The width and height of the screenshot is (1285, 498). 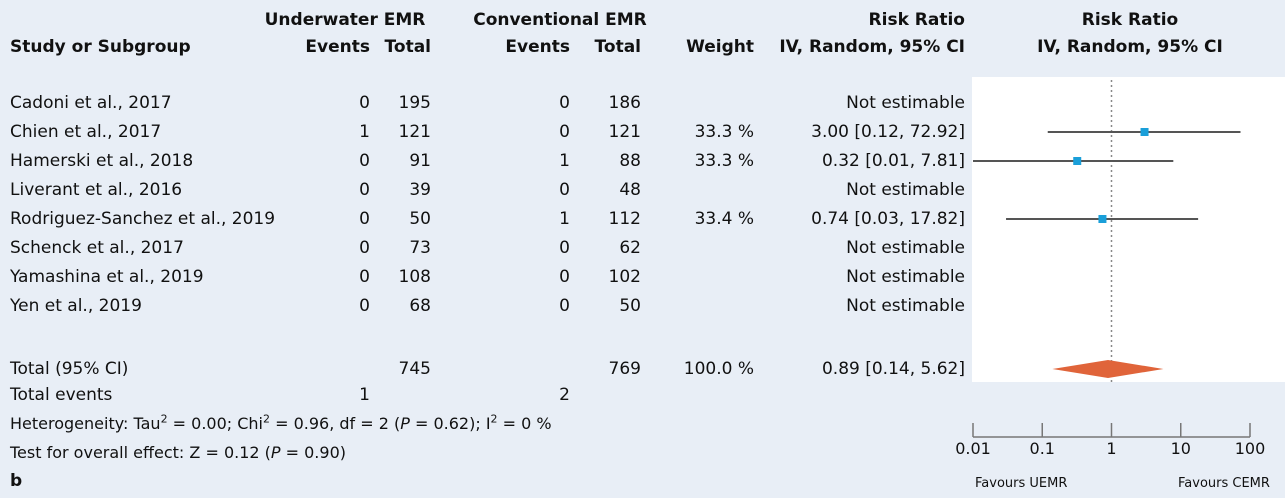 What do you see at coordinates (414, 132) in the screenshot?
I see `total1: 121` at bounding box center [414, 132].